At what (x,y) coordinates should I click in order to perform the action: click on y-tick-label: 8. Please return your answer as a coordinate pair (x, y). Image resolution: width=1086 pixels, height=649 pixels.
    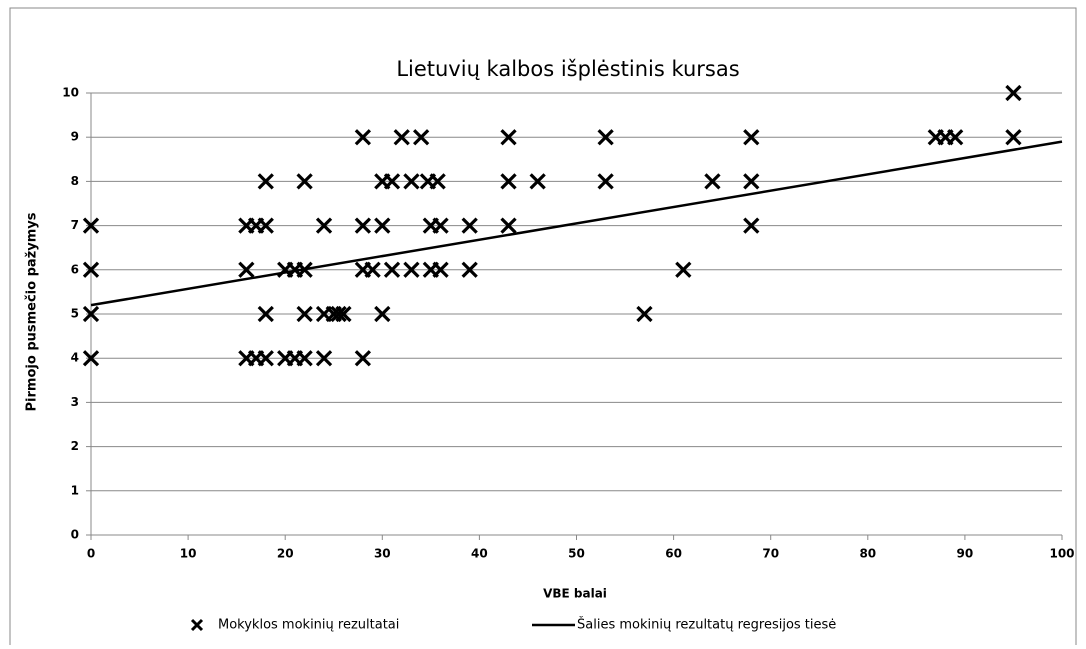
    Looking at the image, I should click on (75, 181).